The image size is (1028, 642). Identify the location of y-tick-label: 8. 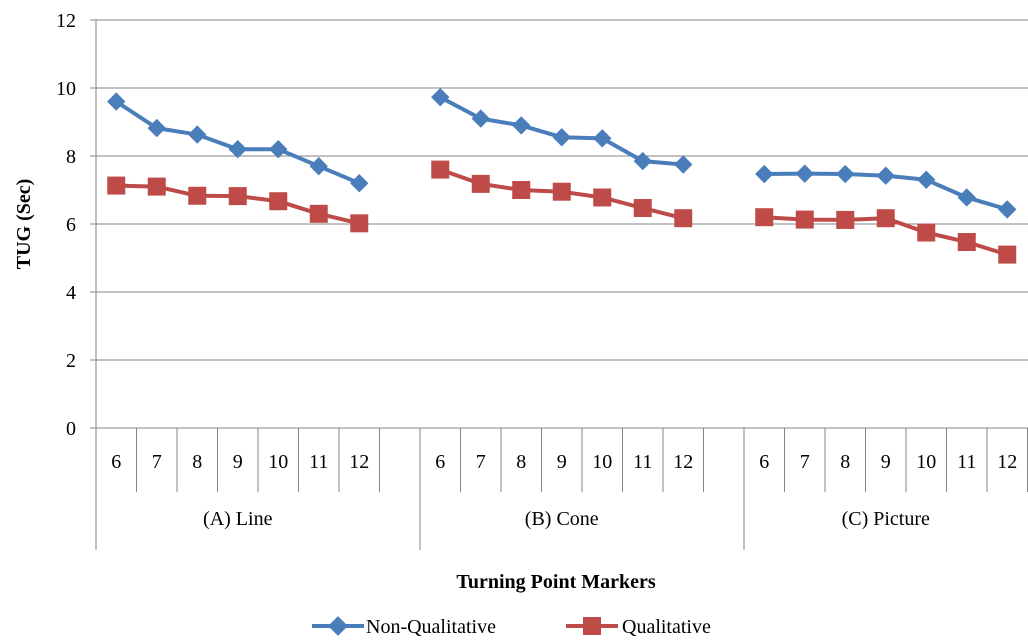
(71, 157).